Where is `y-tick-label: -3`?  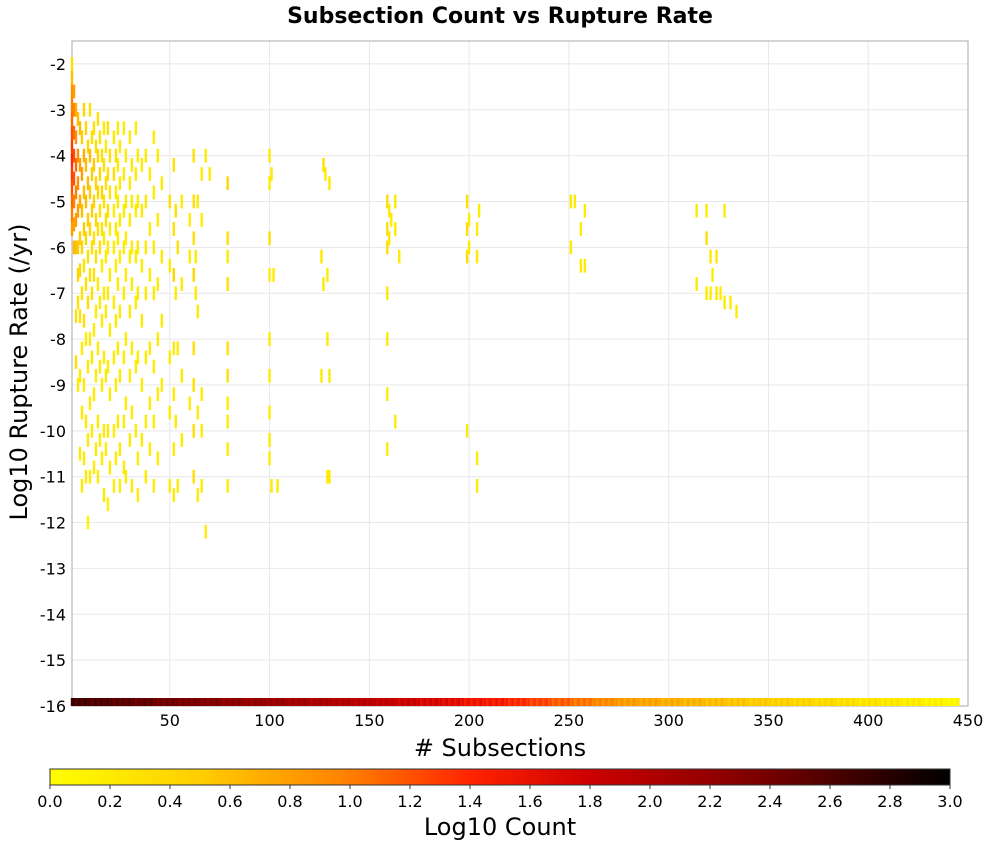 y-tick-label: -3 is located at coordinates (58, 110).